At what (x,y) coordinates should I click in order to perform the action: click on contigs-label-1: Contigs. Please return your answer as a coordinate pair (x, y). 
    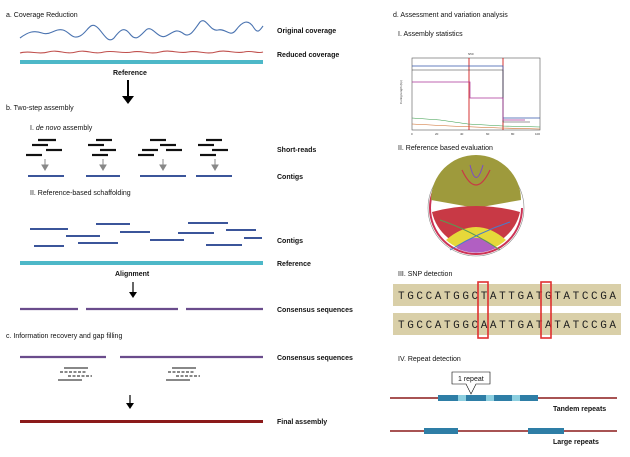
    Looking at the image, I should click on (290, 177).